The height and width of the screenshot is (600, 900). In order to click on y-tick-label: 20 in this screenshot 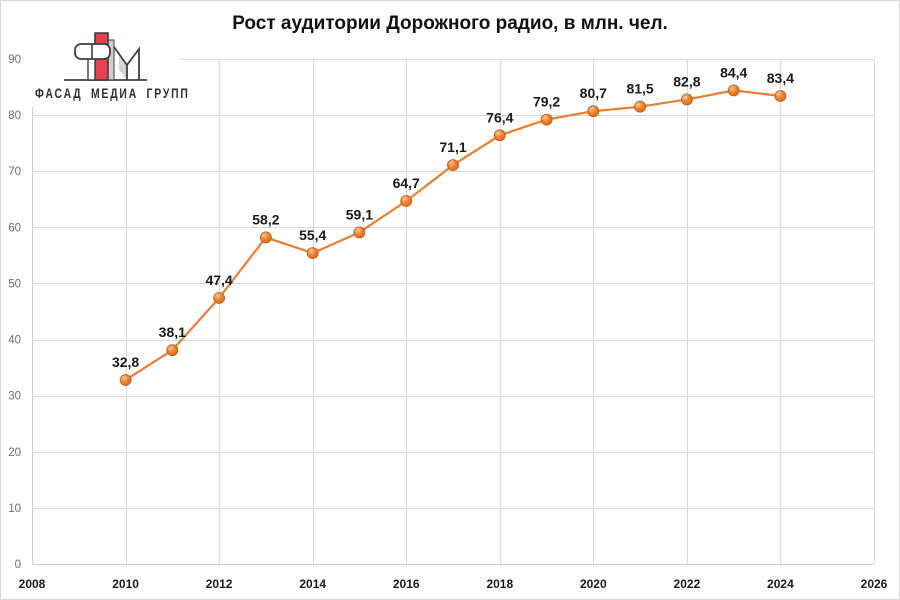, I will do `click(14, 453)`.